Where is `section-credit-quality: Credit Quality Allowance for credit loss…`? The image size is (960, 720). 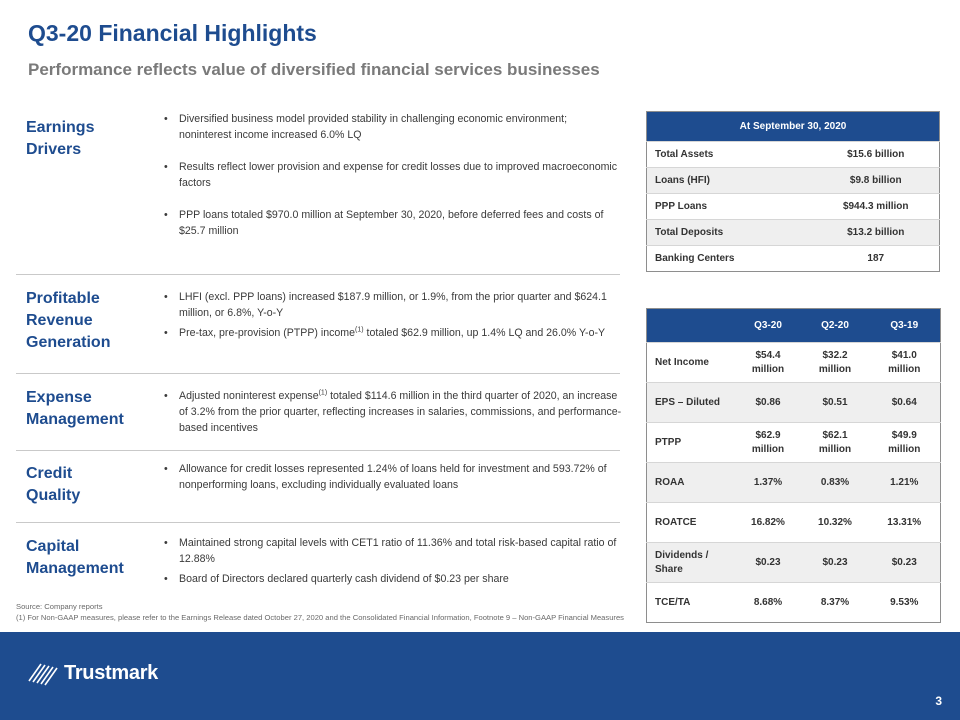
section-credit-quality: Credit Quality Allowance for credit loss… is located at coordinates (318, 486).